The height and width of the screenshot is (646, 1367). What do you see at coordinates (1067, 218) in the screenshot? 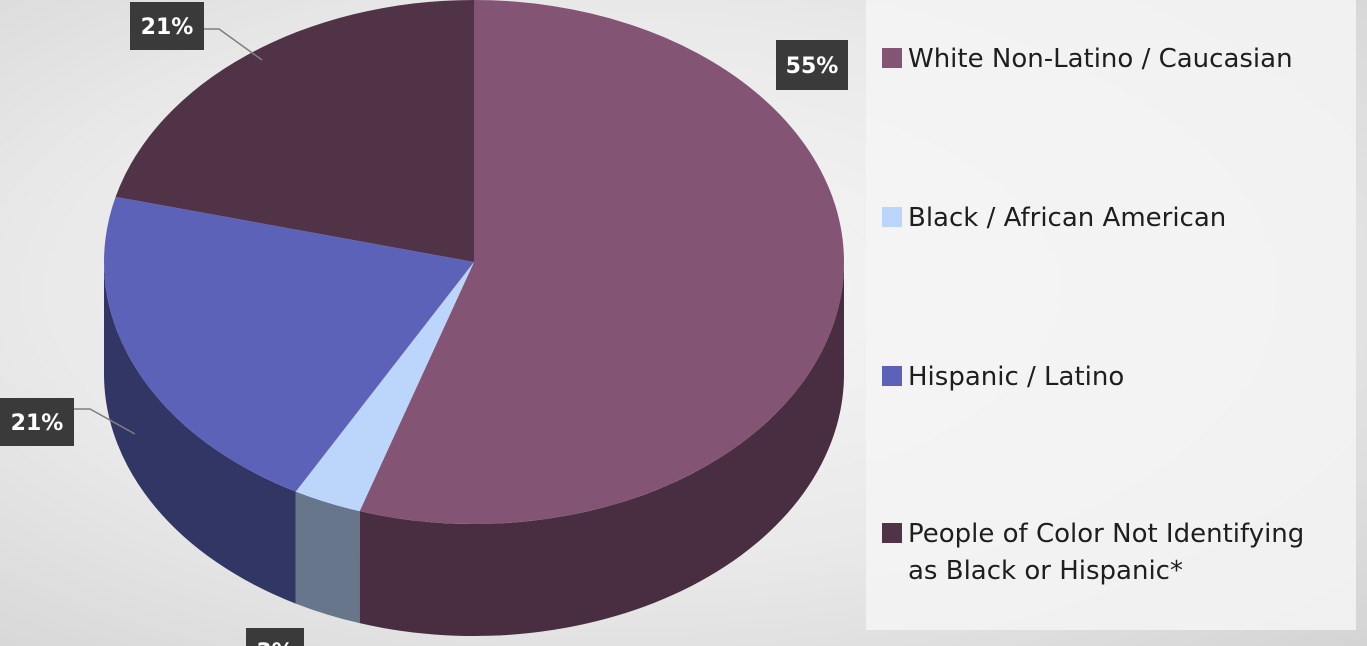
I see `legend-label-1: Black / African American` at bounding box center [1067, 218].